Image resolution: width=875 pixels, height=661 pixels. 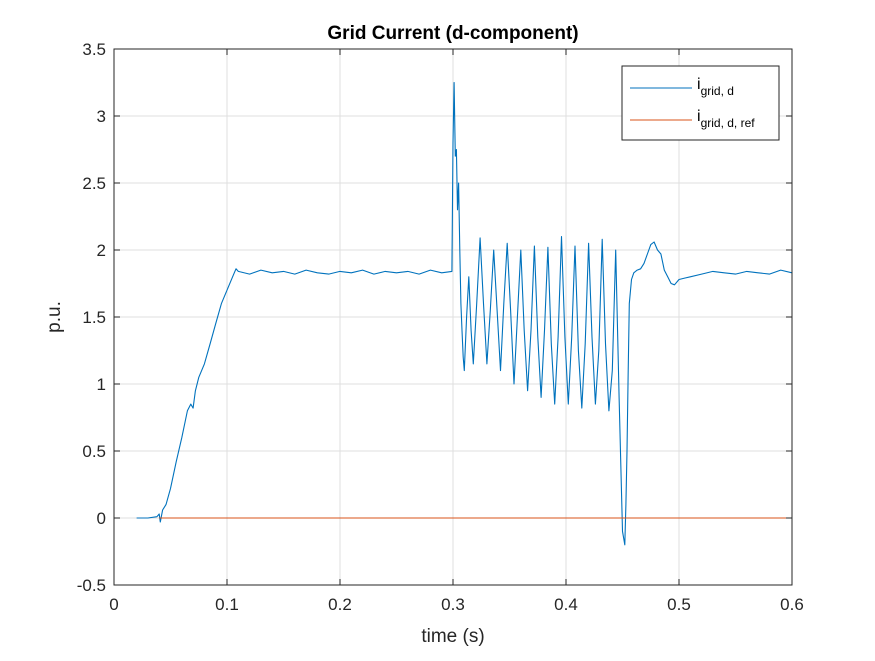 What do you see at coordinates (715, 87) in the screenshot?
I see `legend-label-series-1: igrid, d` at bounding box center [715, 87].